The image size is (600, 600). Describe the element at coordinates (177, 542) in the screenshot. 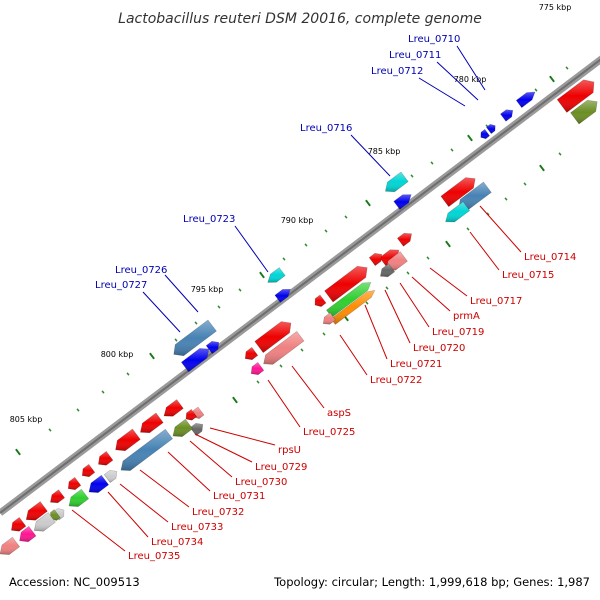

I see `gene-label: Lreu_0734` at that location.